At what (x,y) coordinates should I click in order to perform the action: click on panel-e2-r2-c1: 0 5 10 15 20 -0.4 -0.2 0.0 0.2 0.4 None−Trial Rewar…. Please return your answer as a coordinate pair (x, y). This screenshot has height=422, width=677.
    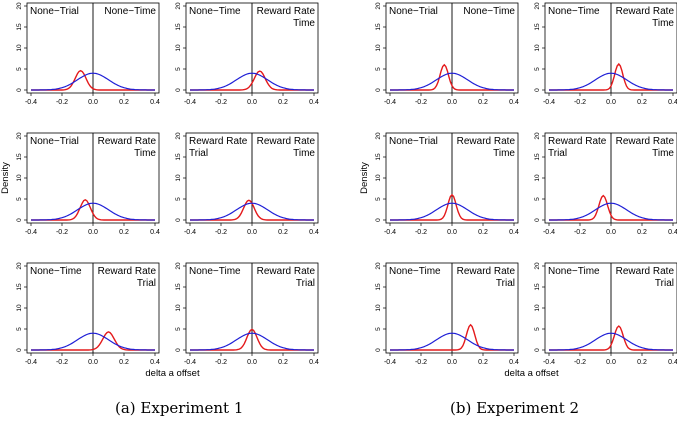
    Looking at the image, I should click on (447, 184).